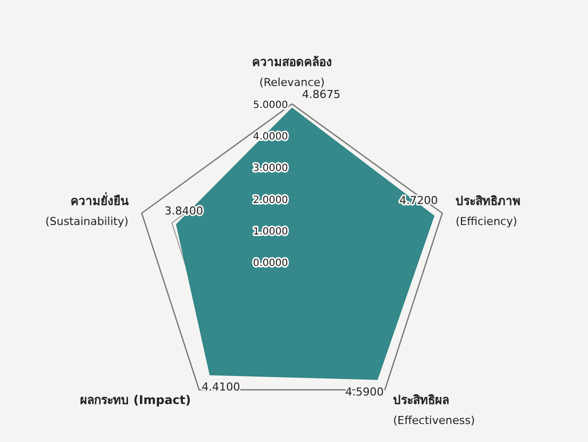 Image resolution: width=588 pixels, height=442 pixels. Describe the element at coordinates (270, 232) in the screenshot. I see `y-tick-label: 1.0000` at that location.